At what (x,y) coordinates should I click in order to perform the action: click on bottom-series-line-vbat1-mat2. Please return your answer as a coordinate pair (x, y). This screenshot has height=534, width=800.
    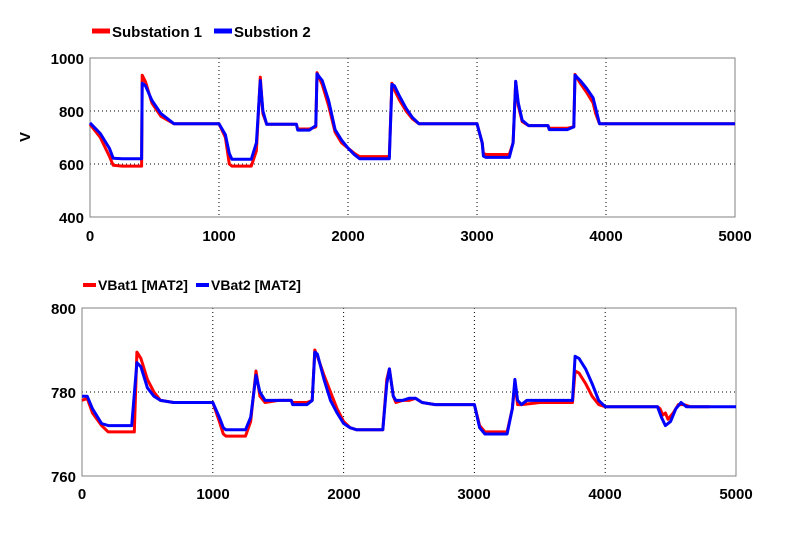
    Looking at the image, I should click on (395, 393).